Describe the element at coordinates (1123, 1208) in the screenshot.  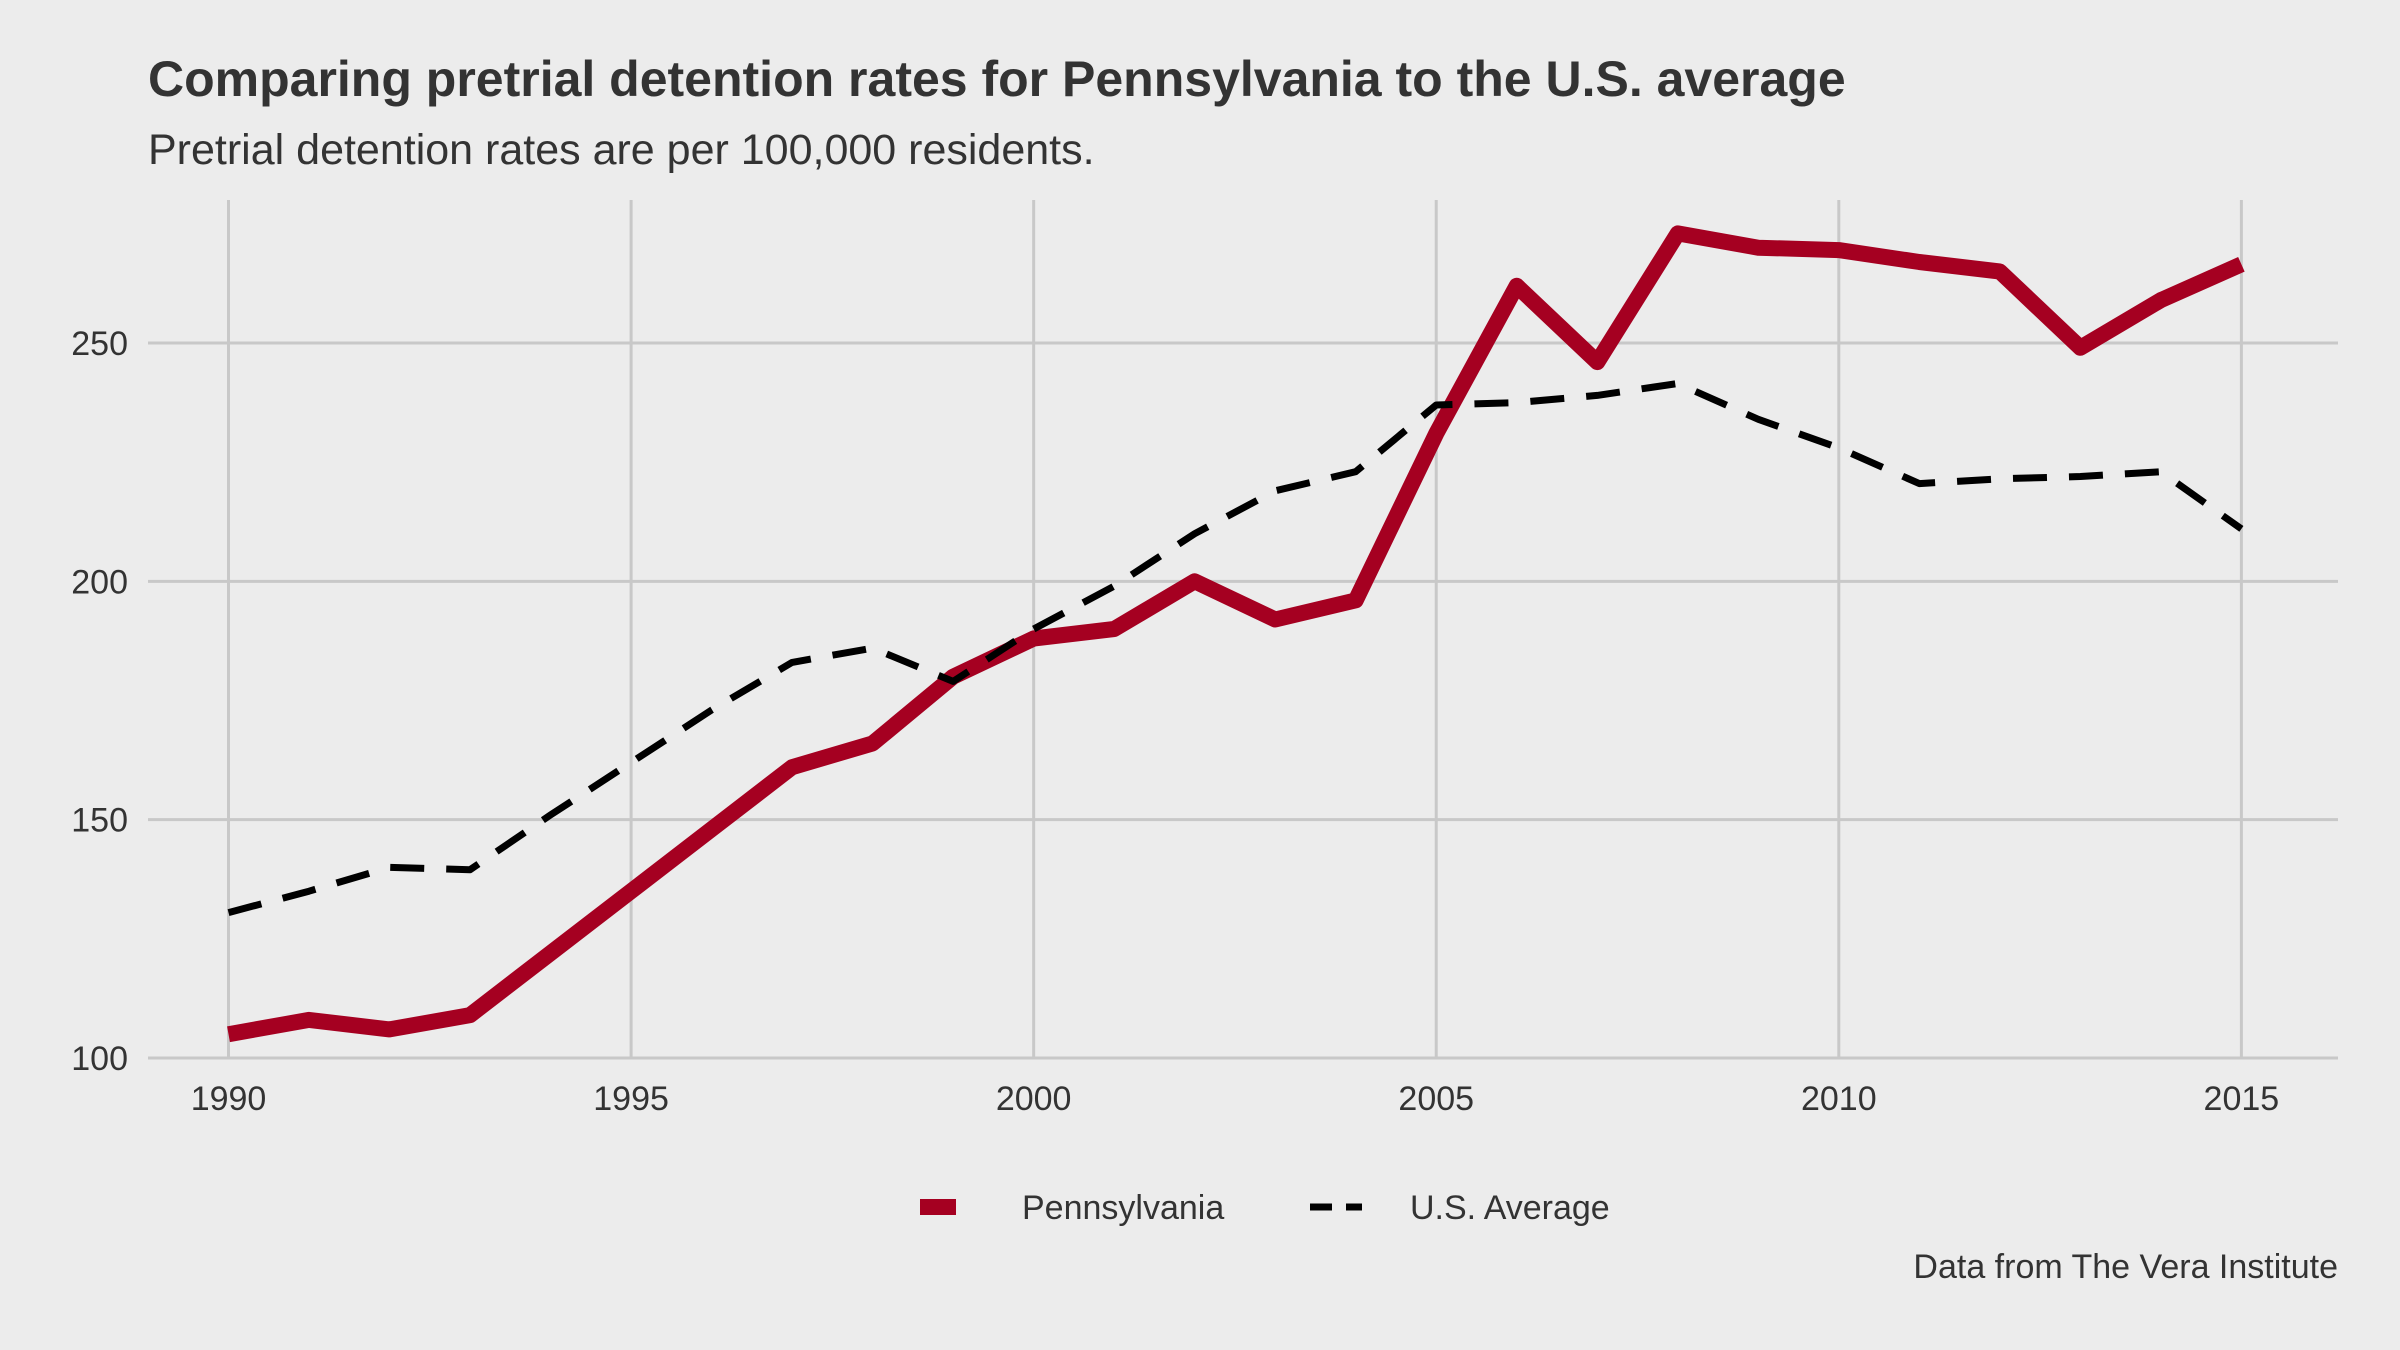
I see `legend-label: Pennsylvania` at that location.